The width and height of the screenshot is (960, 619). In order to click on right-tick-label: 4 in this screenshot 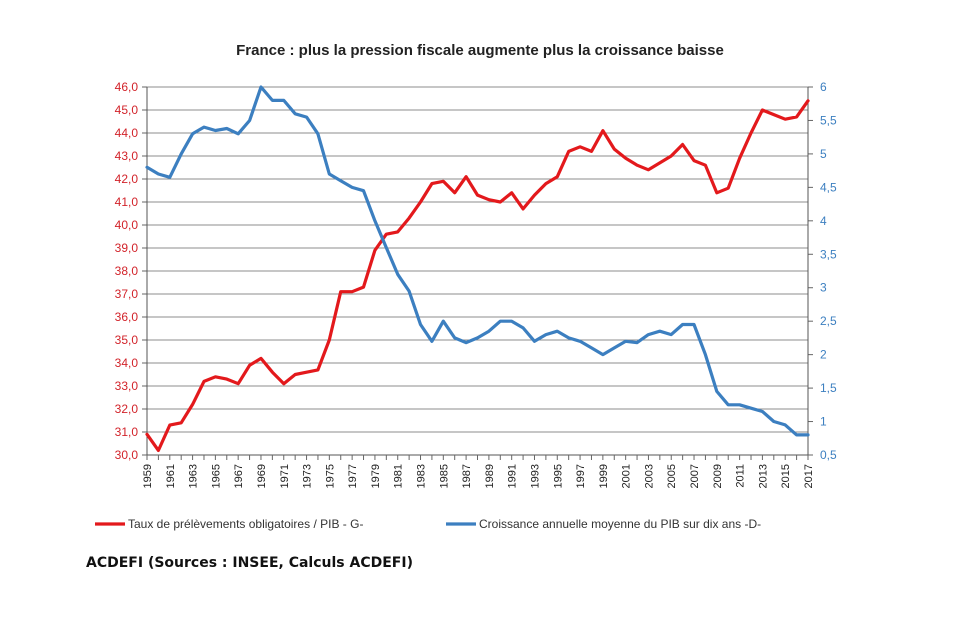, I will do `click(823, 221)`.